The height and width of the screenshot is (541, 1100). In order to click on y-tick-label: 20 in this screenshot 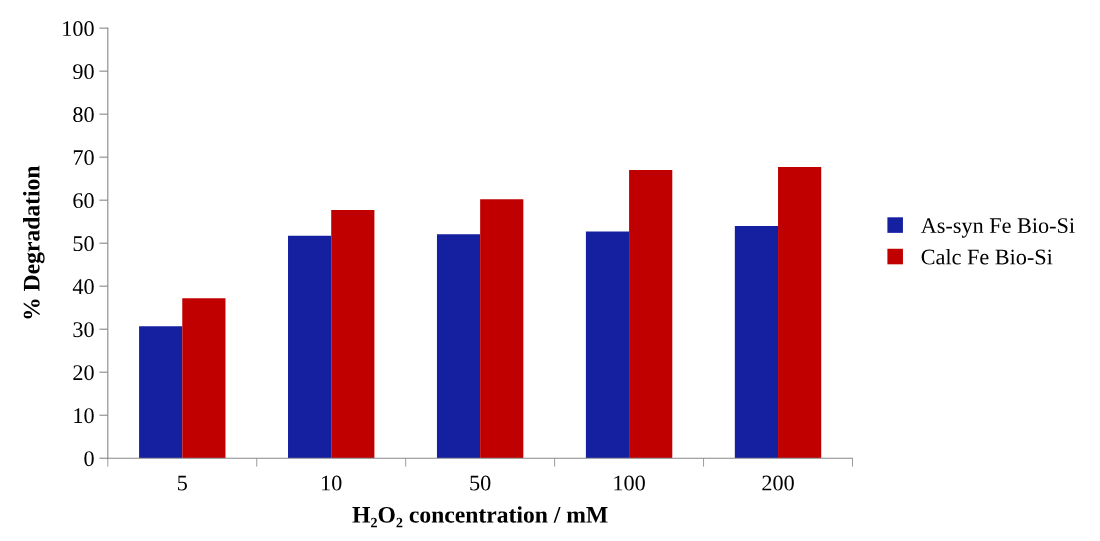, I will do `click(83, 373)`.